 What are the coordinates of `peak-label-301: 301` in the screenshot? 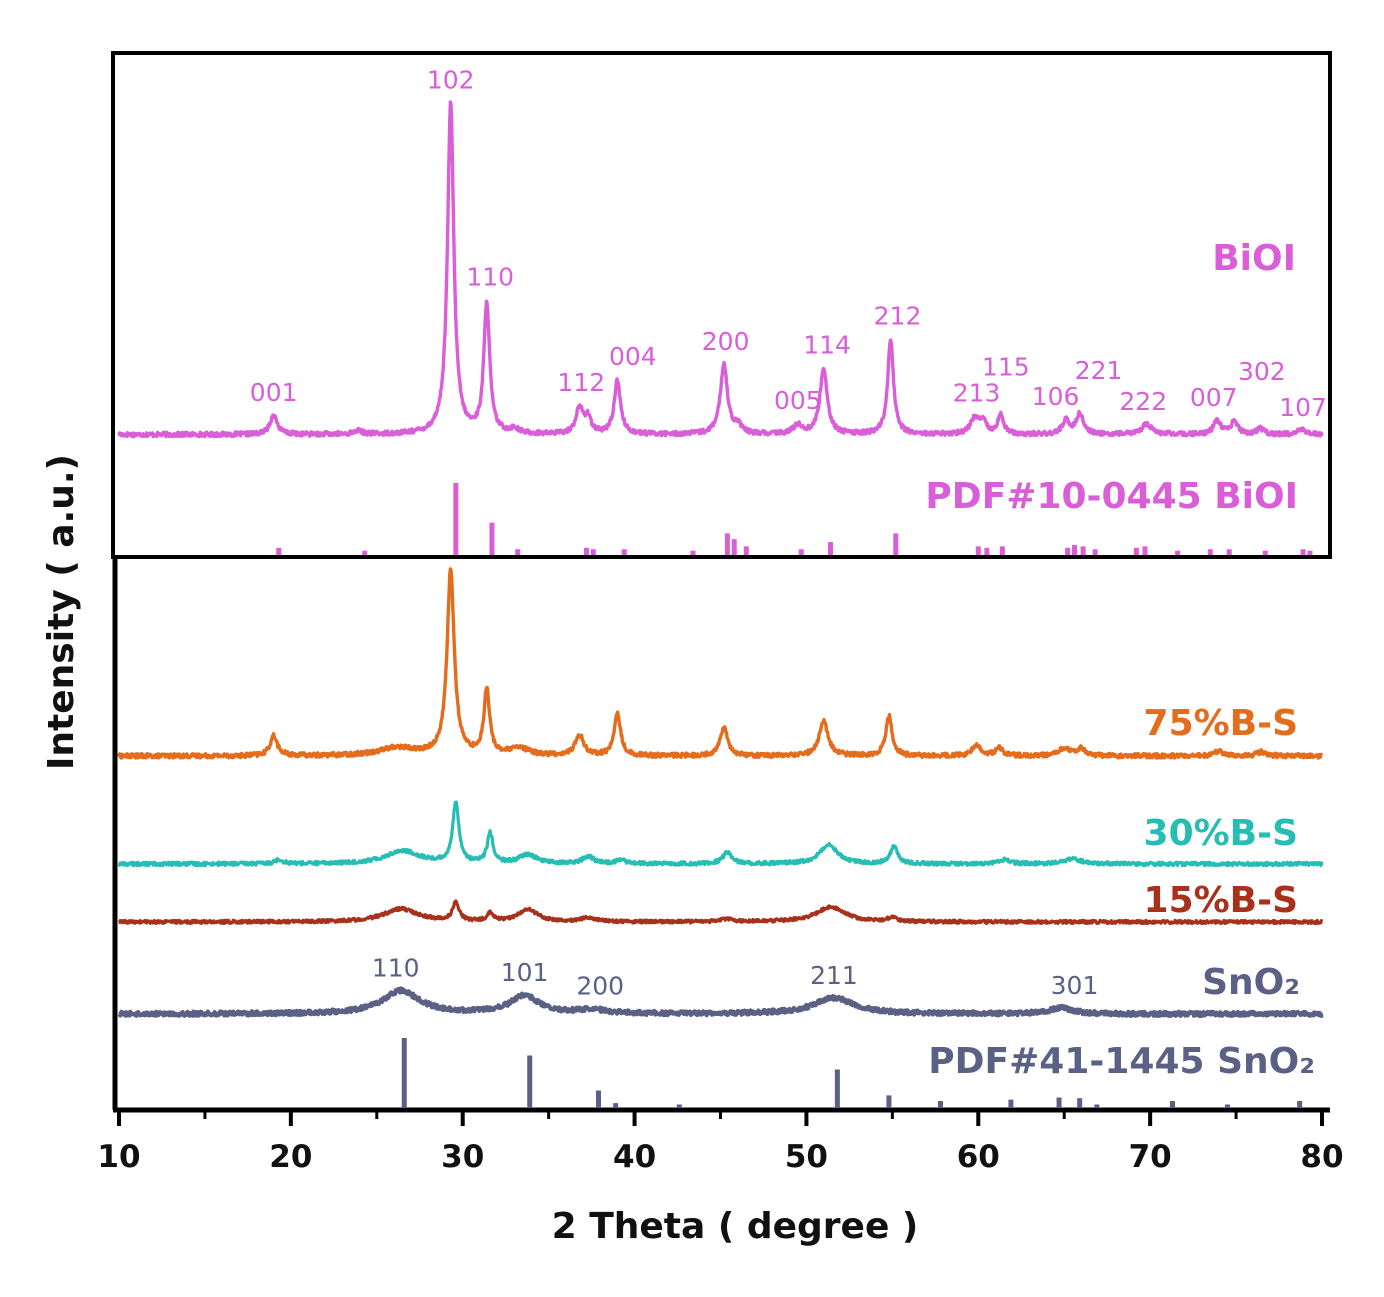 It's located at (1075, 985).